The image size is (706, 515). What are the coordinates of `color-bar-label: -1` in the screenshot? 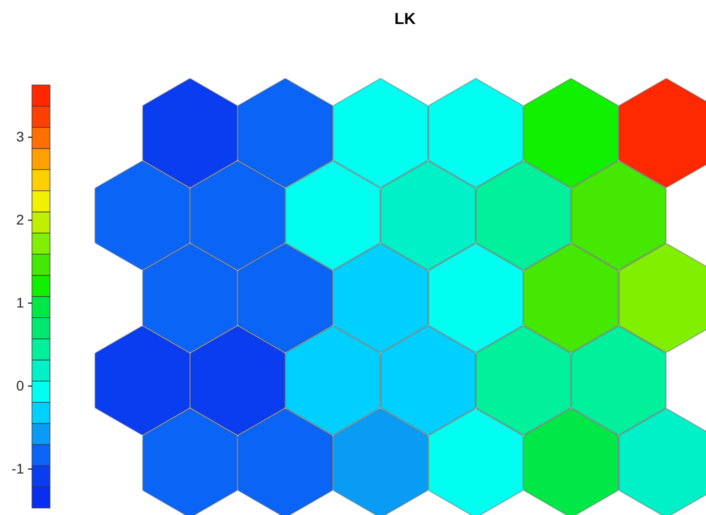 It's located at (18, 468).